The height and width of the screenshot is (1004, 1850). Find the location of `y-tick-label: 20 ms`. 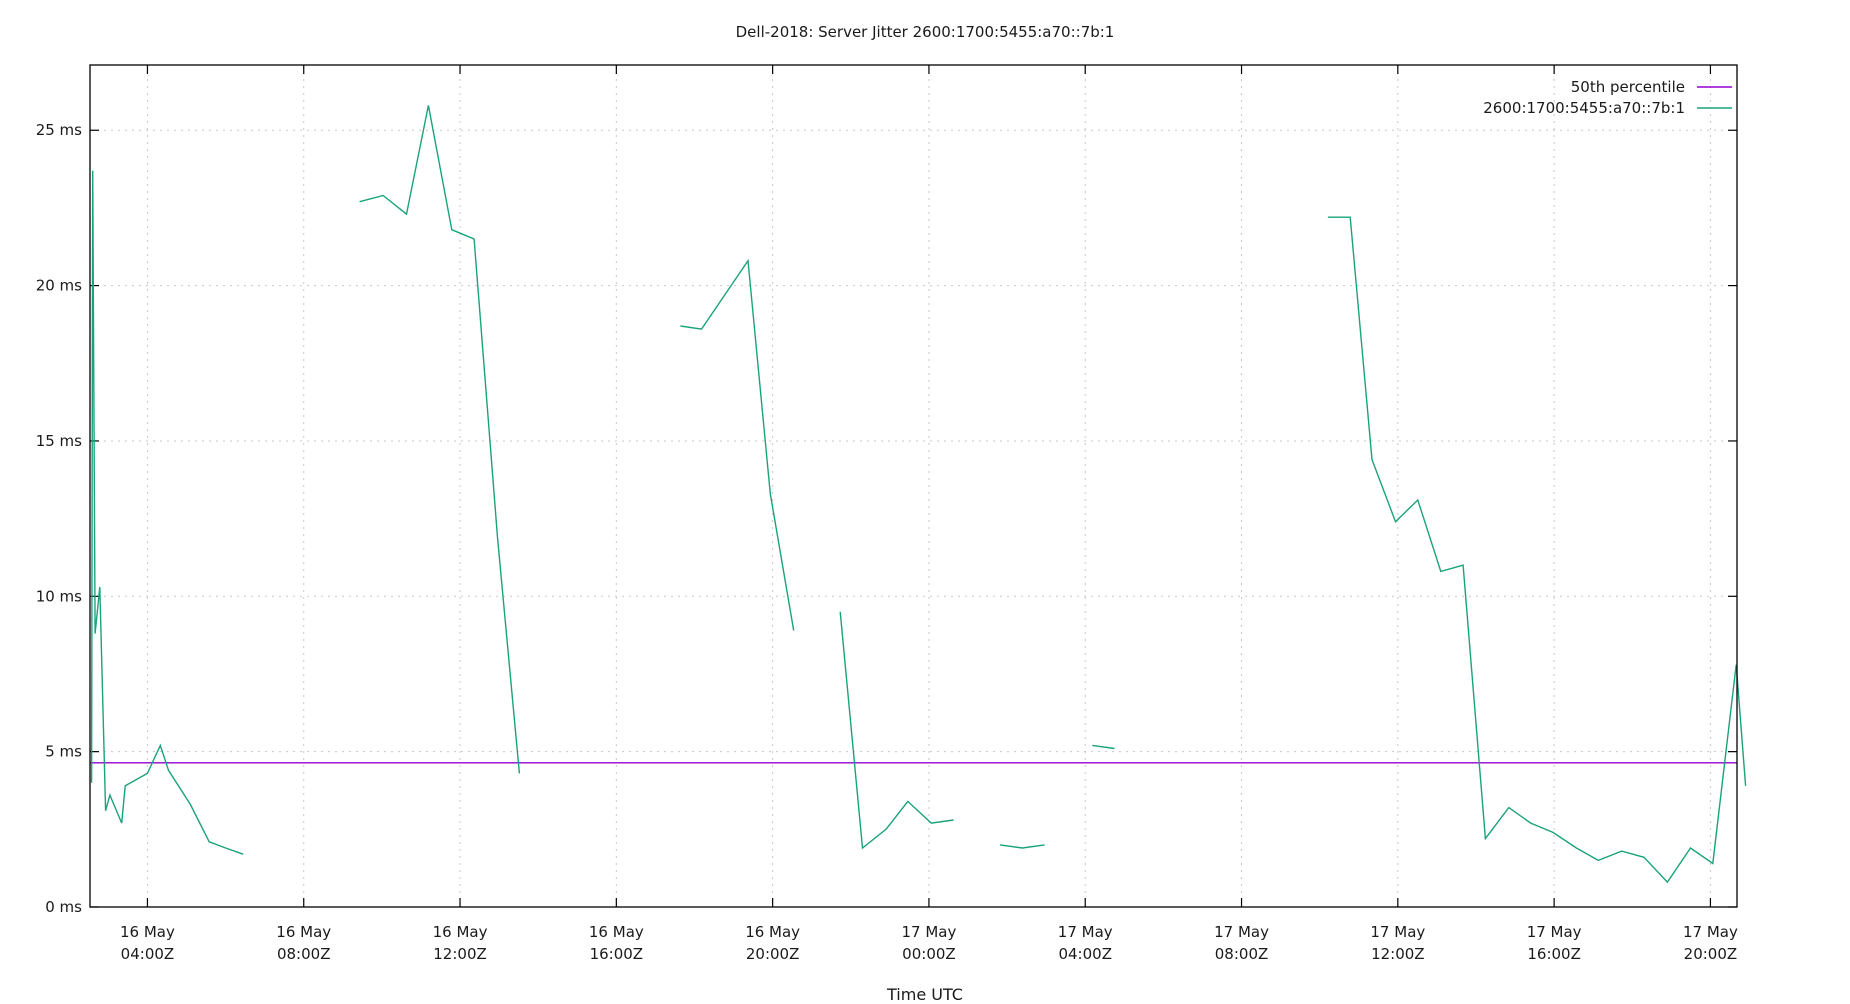

y-tick-label: 20 ms is located at coordinates (59, 286).